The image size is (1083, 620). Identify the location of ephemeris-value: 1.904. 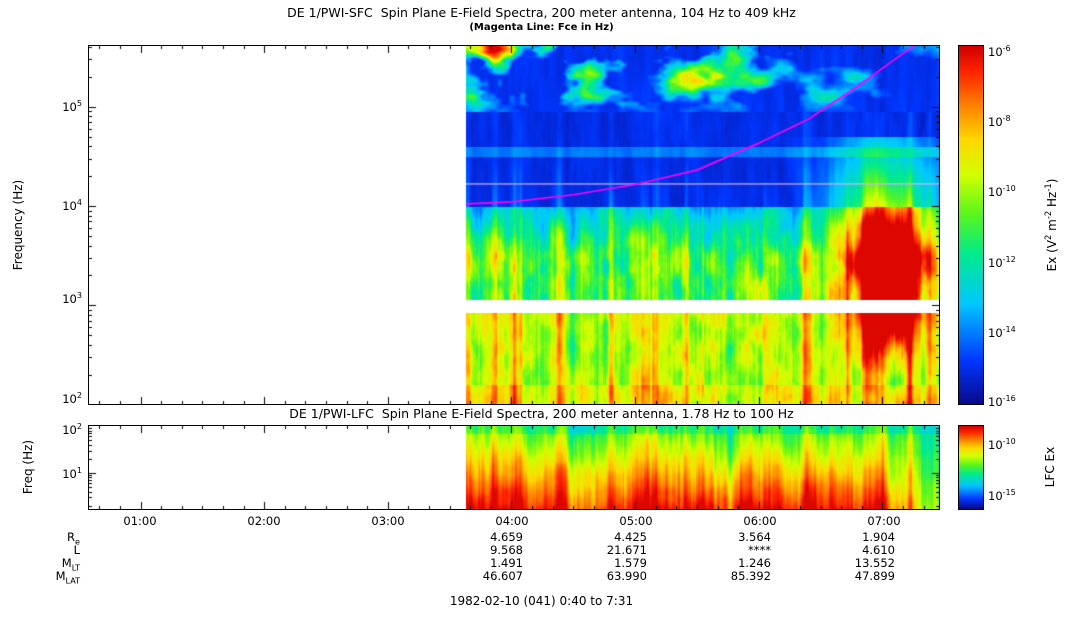
(878, 537).